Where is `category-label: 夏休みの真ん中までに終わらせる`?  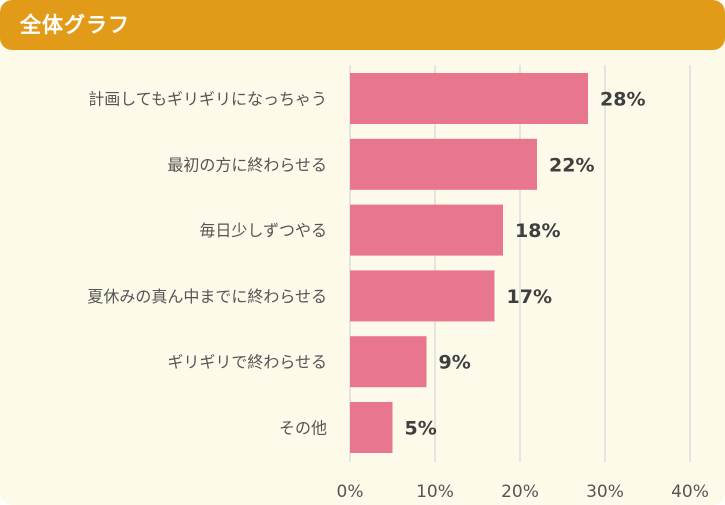 category-label: 夏休みの真ん中までに終わらせる is located at coordinates (207, 296).